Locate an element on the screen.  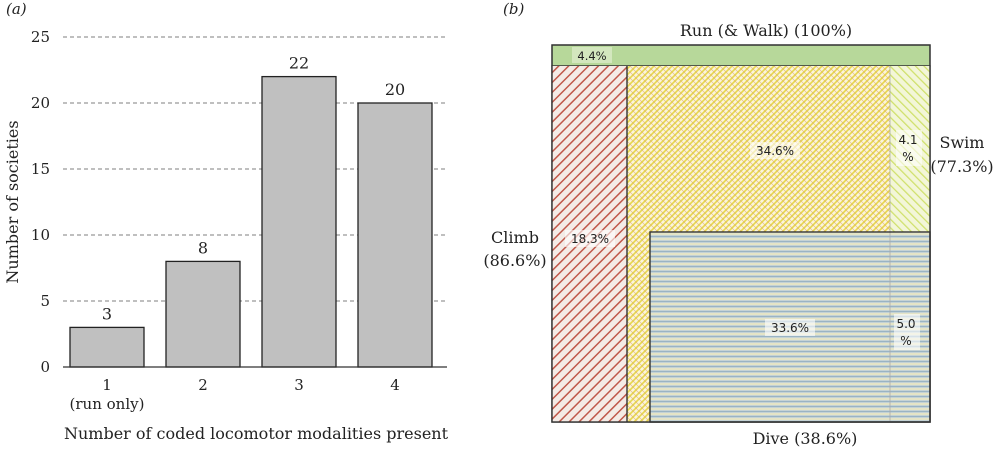
y-tick-label: 10 is located at coordinates (40, 235).